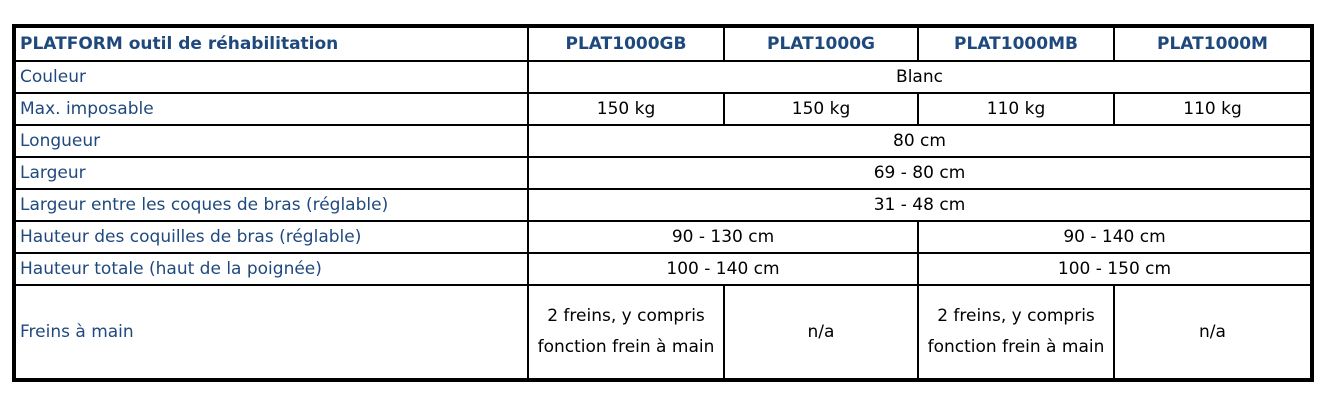 This screenshot has width=1325, height=419. Describe the element at coordinates (271, 43) in the screenshot. I see `table-title: PLATFORM outil de réhabilitation` at that location.